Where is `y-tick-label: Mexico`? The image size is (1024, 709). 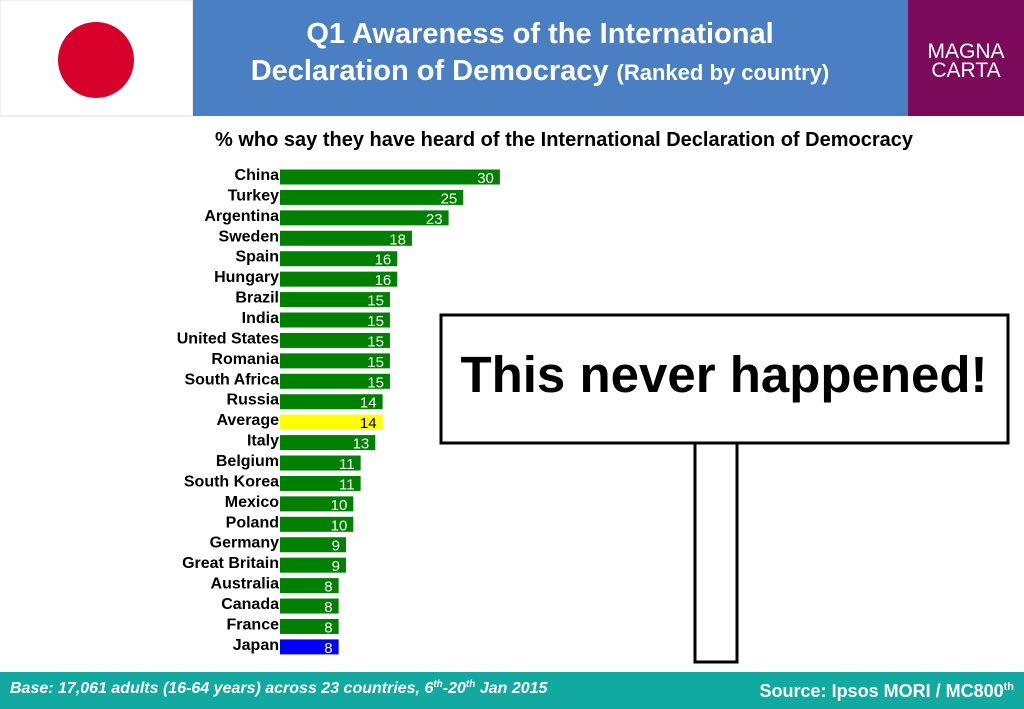 y-tick-label: Mexico is located at coordinates (252, 502).